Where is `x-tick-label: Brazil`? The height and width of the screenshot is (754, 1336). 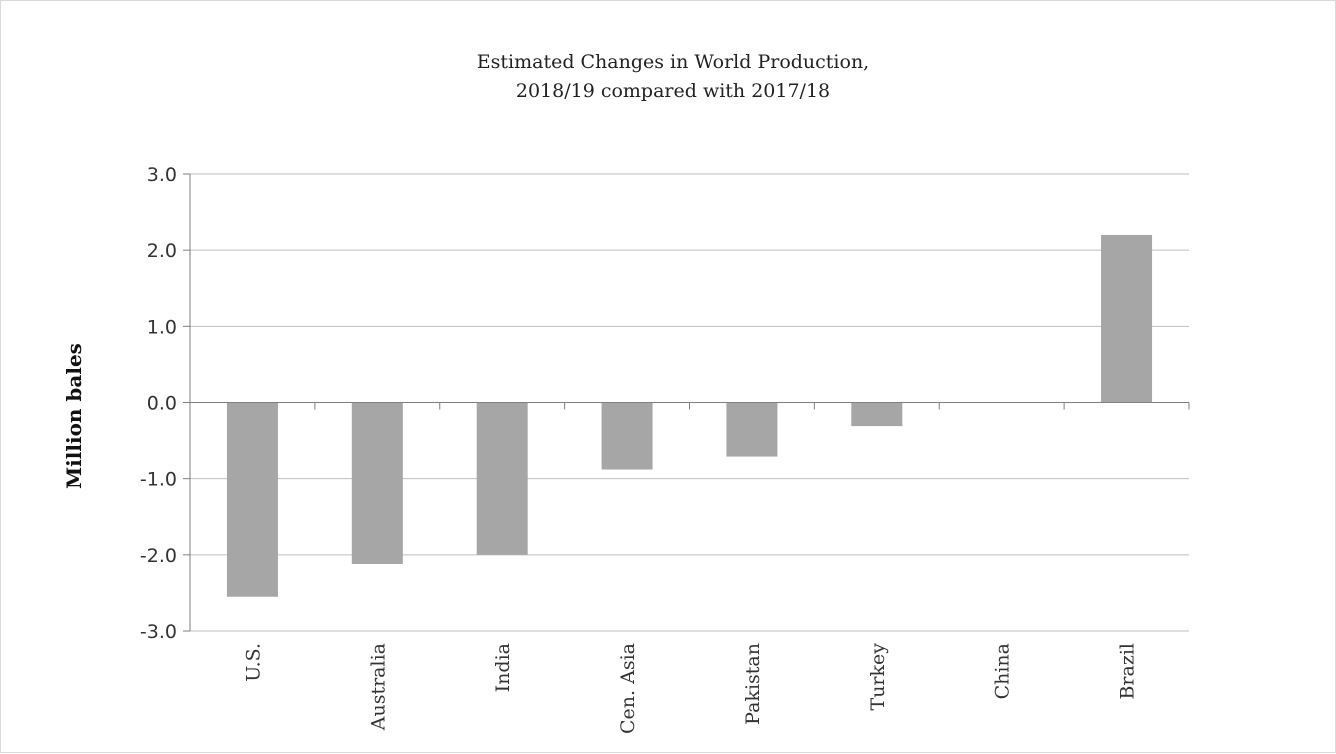
x-tick-label: Brazil is located at coordinates (1128, 671).